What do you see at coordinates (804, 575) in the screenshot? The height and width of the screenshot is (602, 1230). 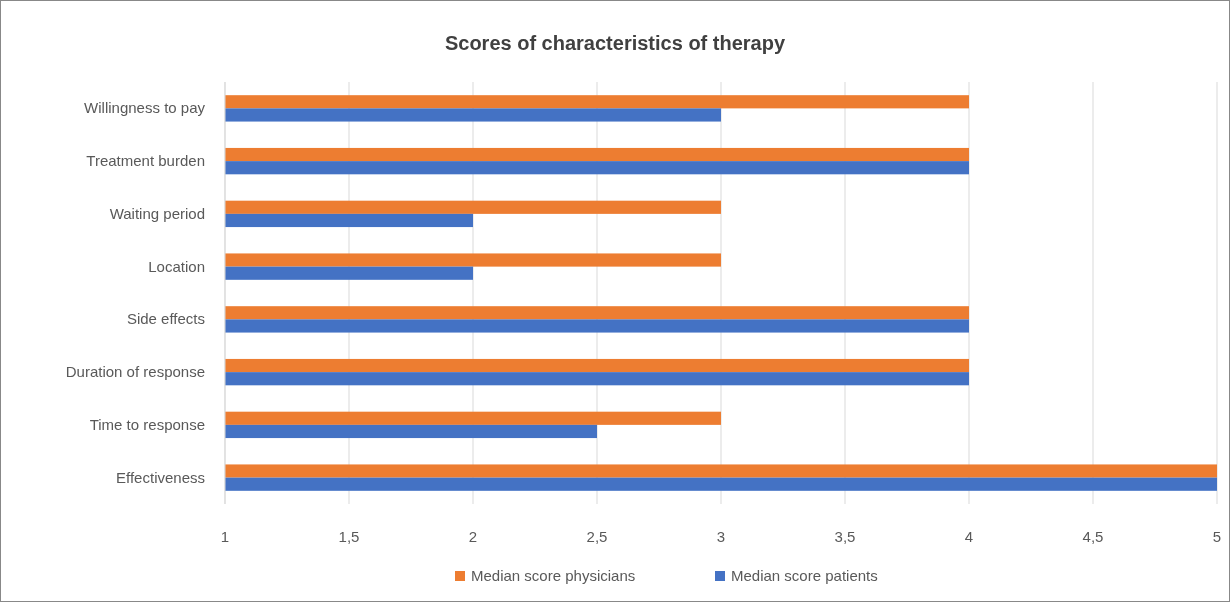 I see `legend-label: Median score patients` at bounding box center [804, 575].